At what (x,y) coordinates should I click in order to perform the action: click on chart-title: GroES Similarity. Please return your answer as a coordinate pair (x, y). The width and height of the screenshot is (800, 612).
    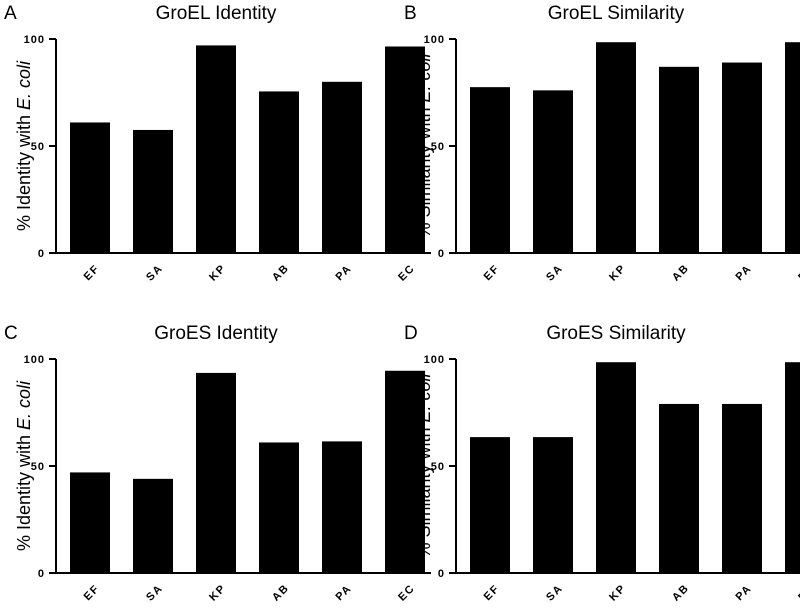
    Looking at the image, I should click on (616, 333).